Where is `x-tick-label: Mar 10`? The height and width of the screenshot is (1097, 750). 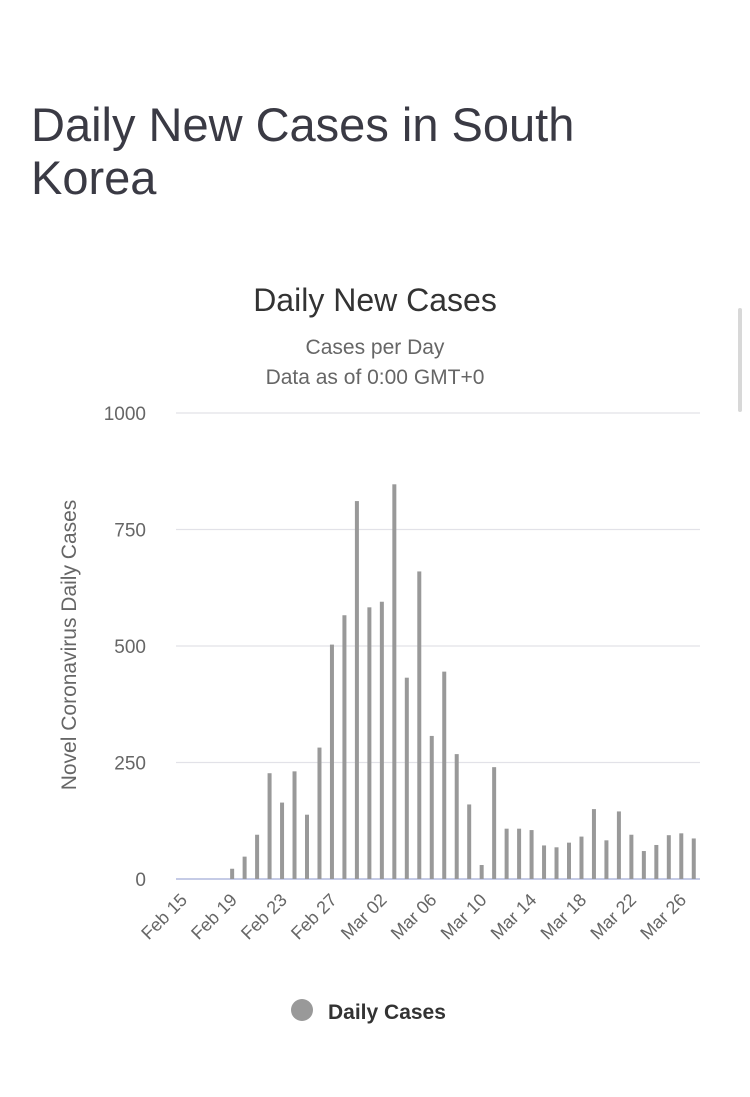 x-tick-label: Mar 10 is located at coordinates (464, 917).